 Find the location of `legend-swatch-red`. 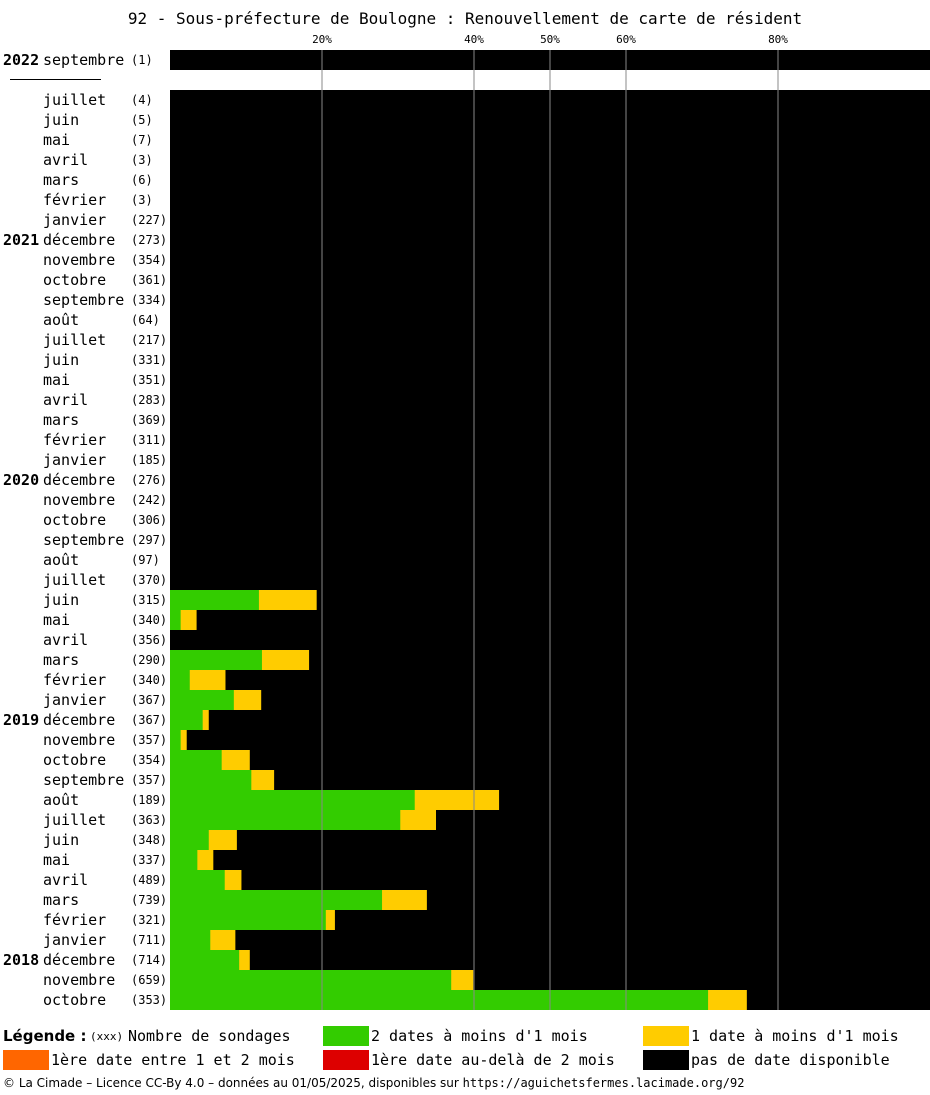

legend-swatch-red is located at coordinates (346, 1060).